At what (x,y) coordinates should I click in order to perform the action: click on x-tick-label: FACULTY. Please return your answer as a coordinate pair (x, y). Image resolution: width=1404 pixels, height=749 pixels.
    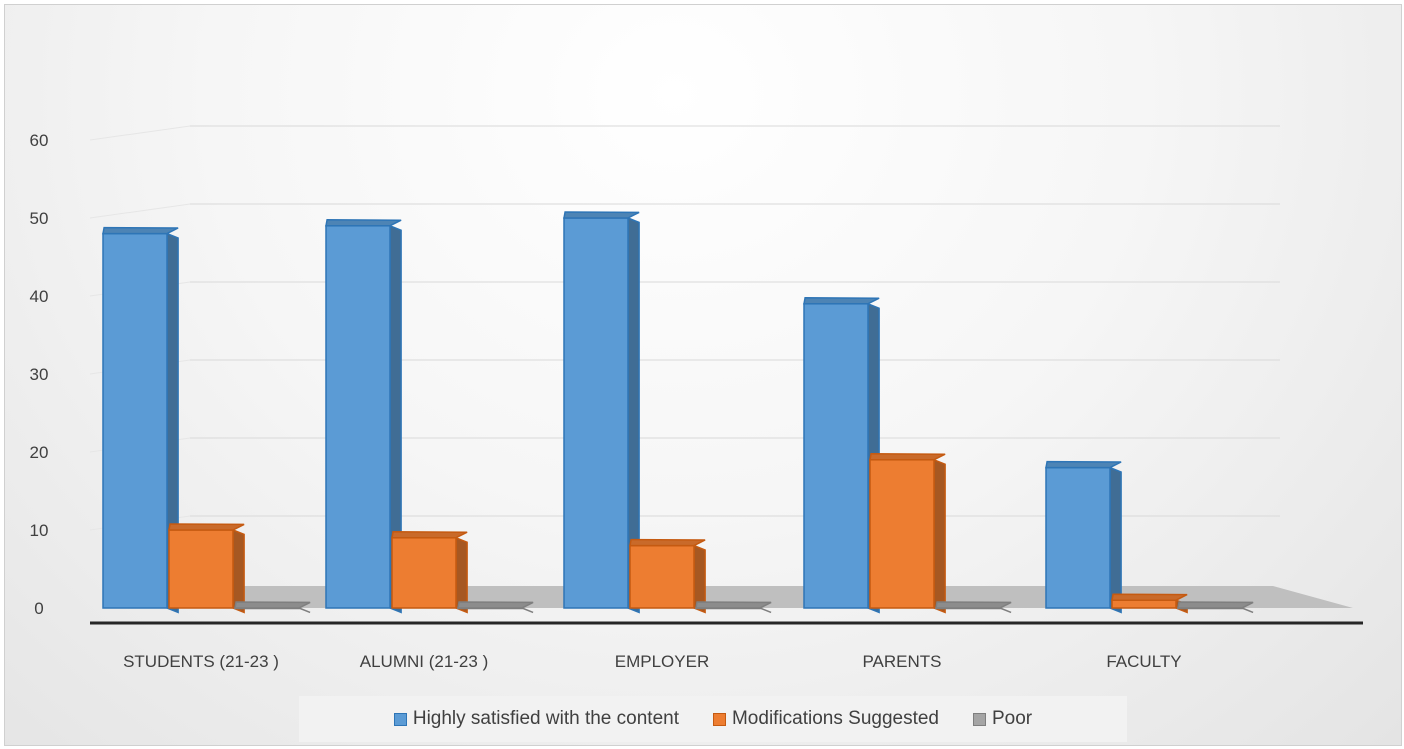
    Looking at the image, I should click on (1143, 661).